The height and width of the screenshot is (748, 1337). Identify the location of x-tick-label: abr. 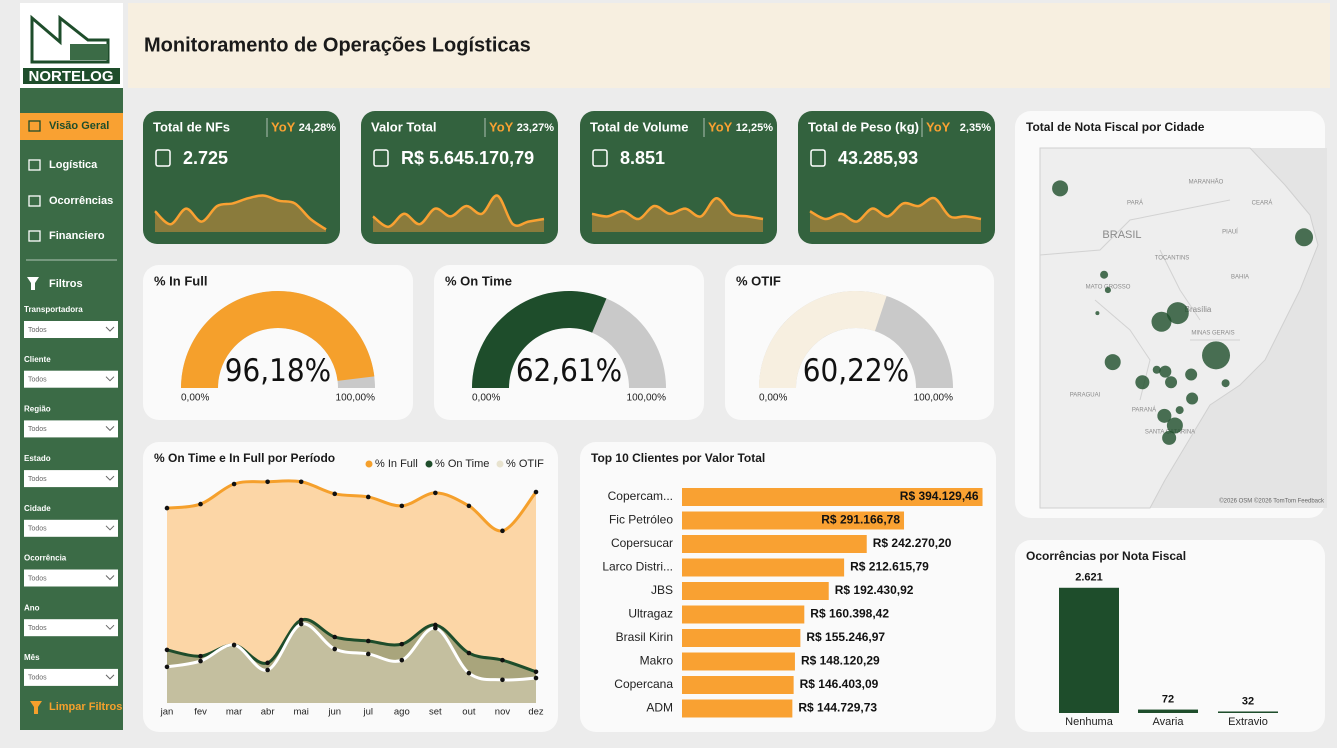
(268, 712).